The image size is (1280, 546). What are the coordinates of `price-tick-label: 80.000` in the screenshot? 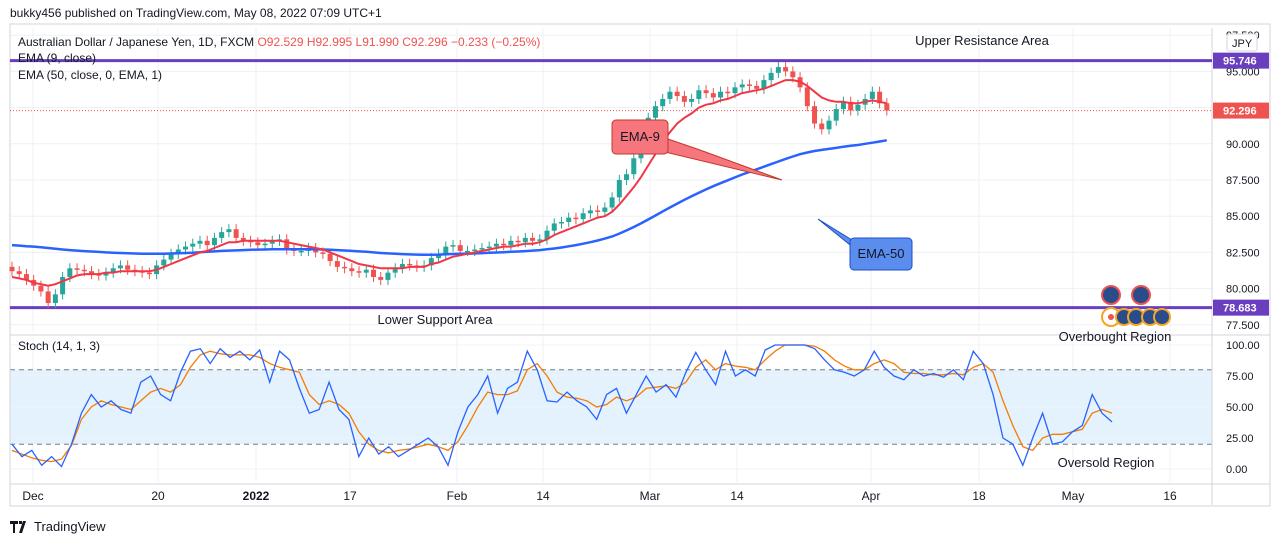 It's located at (1243, 290).